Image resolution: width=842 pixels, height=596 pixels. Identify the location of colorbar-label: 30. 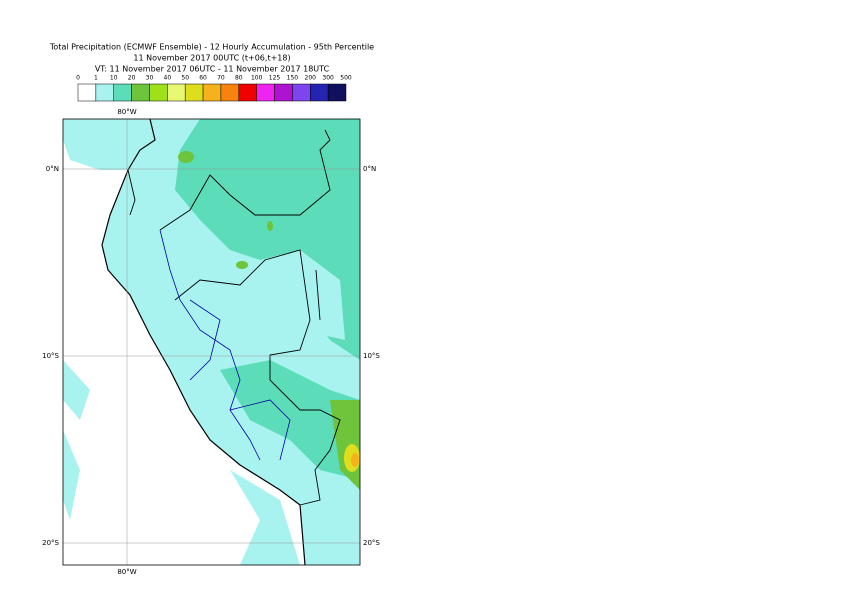
(150, 78).